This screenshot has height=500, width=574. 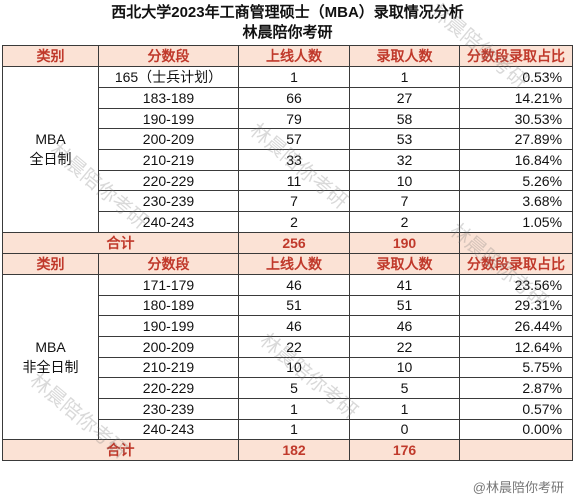 I want to click on score-range-cell: 183-189, so click(x=168, y=98).